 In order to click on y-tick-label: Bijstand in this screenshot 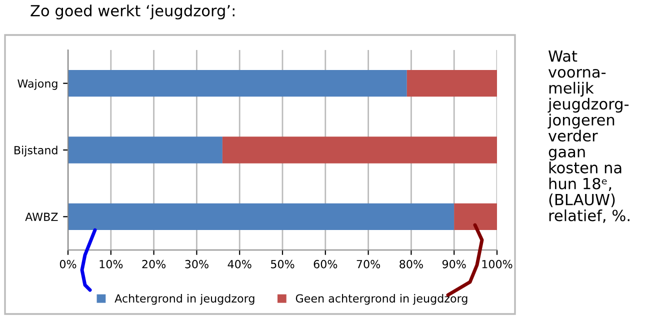, I will do `click(36, 151)`.